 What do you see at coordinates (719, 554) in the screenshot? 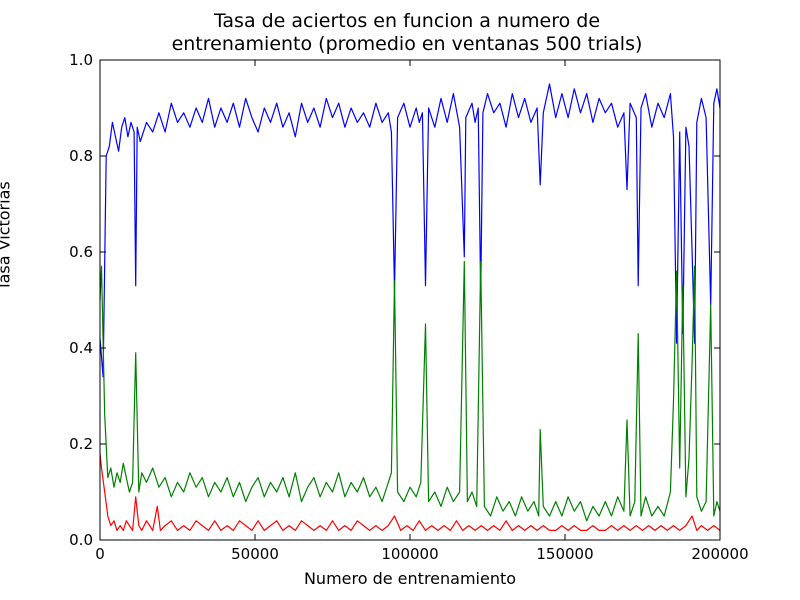
I see `x-tick-label: 200000` at bounding box center [719, 554].